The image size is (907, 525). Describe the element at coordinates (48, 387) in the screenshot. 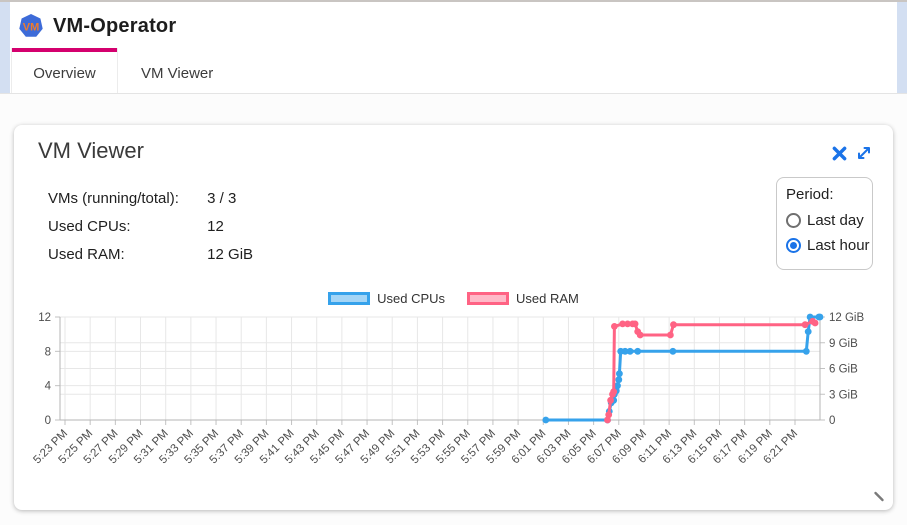

I see `svg-text: 4` at that location.